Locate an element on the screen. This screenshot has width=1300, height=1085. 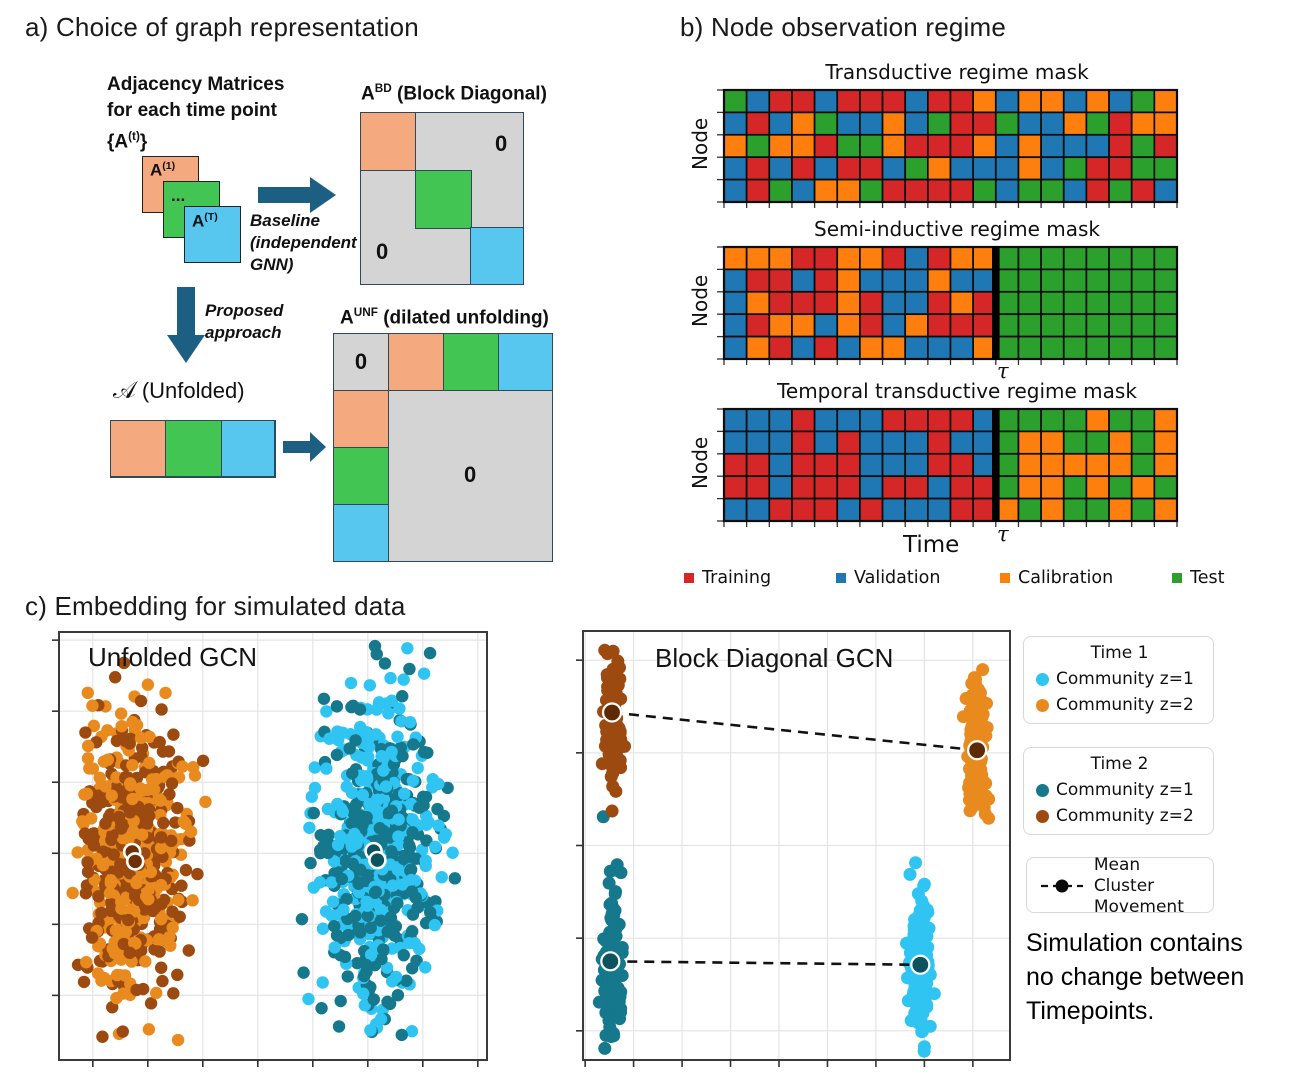
unfolded-cell-t2 is located at coordinates (193, 448).